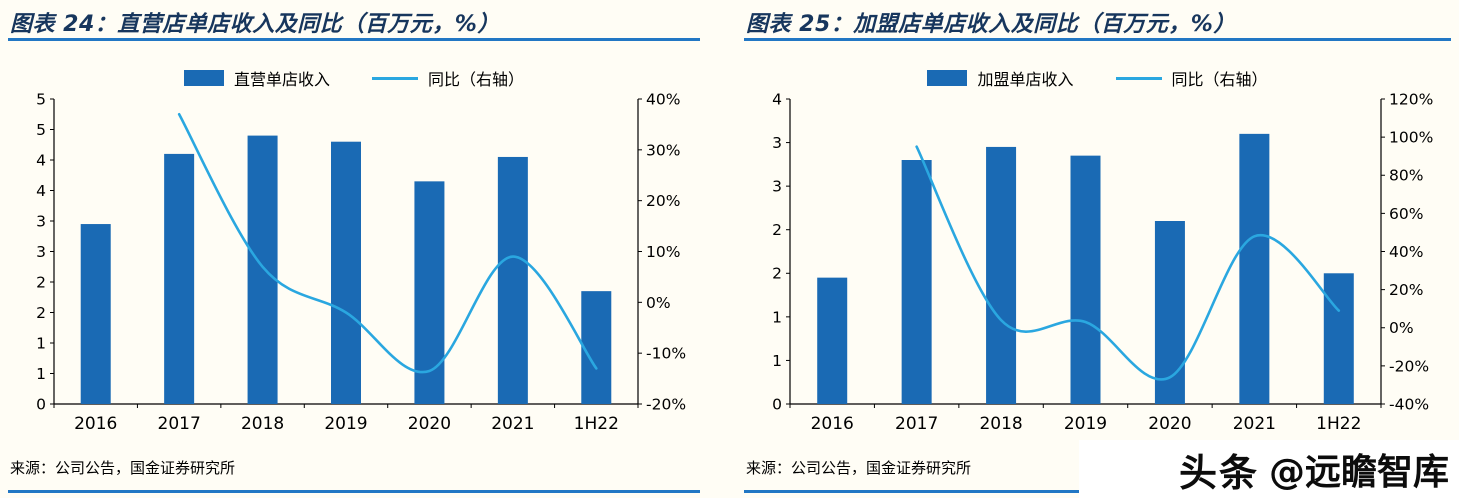 The image size is (1459, 498). Describe the element at coordinates (1358, 472) in the screenshot. I see `watermark-handle: @远瞻智库` at that location.